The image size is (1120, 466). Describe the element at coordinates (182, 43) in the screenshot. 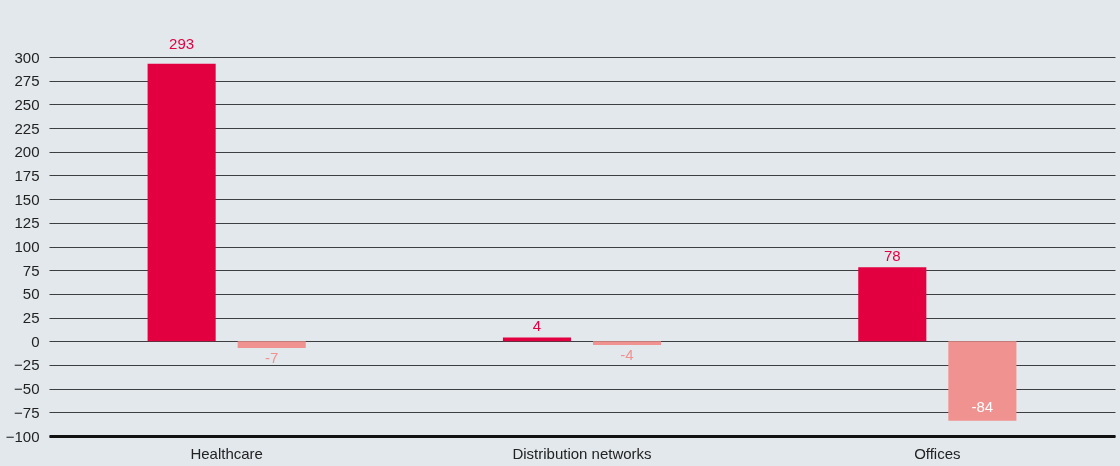

I see `data-label: 293` at that location.